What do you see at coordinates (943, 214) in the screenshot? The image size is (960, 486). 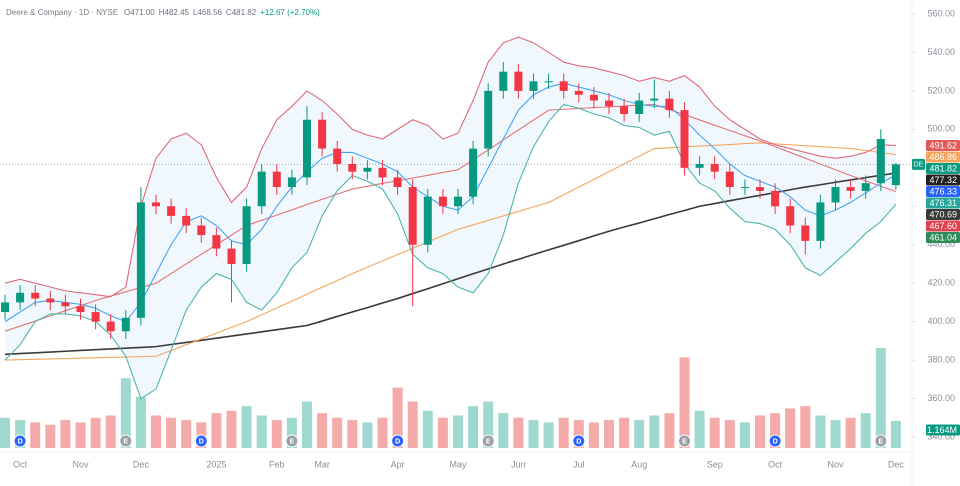 I see `price-label: 470.69` at bounding box center [943, 214].